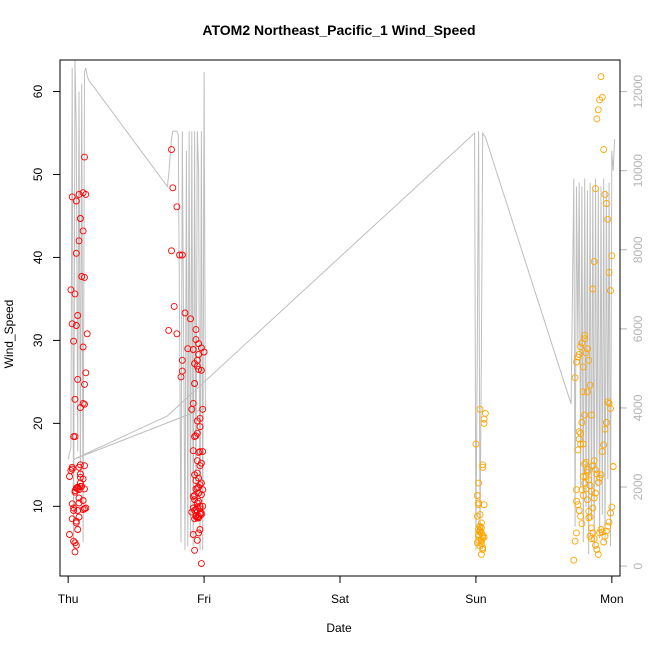 The width and height of the screenshot is (650, 650). What do you see at coordinates (9, 334) in the screenshot?
I see `y-axis-label: Wind_Speed` at bounding box center [9, 334].